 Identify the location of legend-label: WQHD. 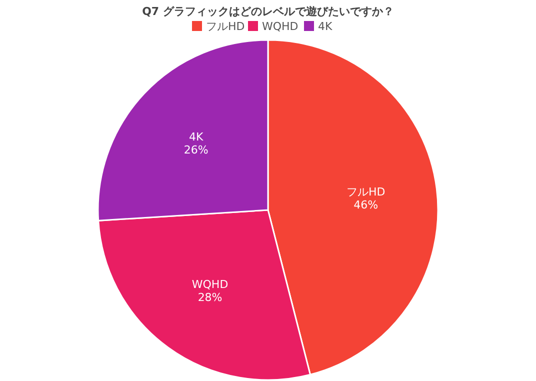
(280, 26).